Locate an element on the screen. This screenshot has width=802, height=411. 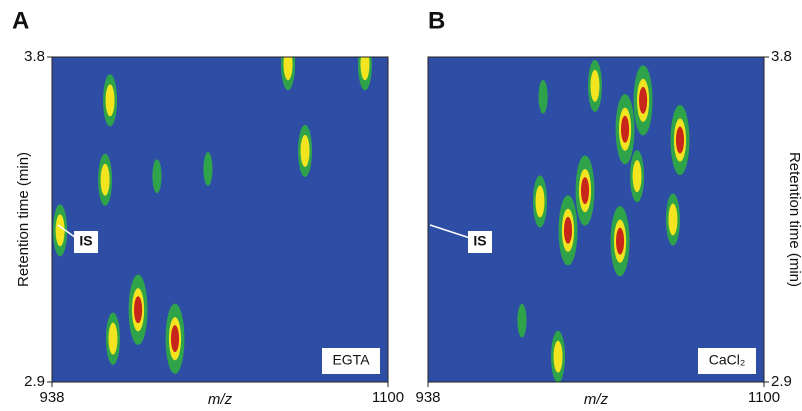
condition-label: EGTA is located at coordinates (351, 360).